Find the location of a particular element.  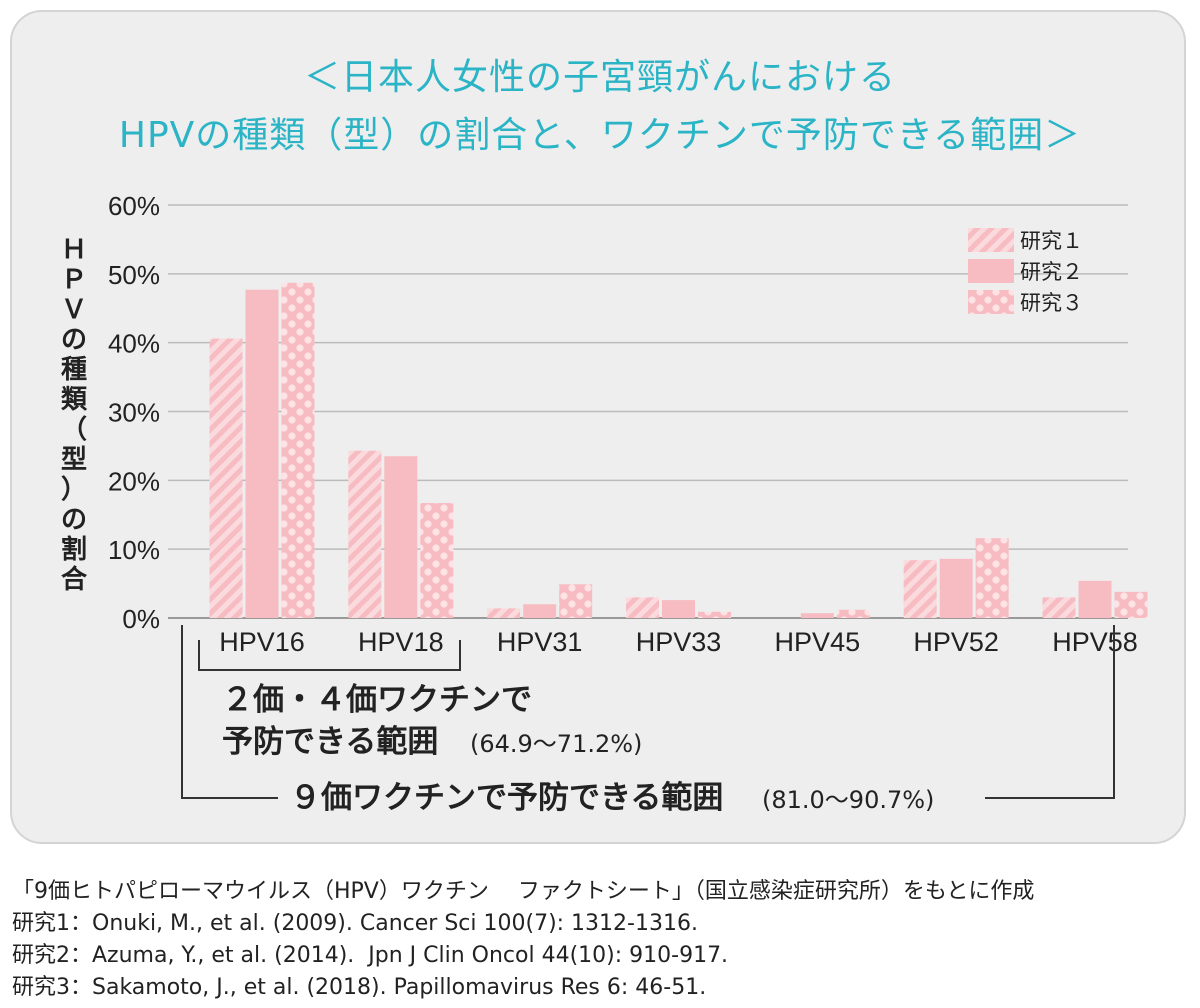

x-tick-label: HPV18 is located at coordinates (401, 642).